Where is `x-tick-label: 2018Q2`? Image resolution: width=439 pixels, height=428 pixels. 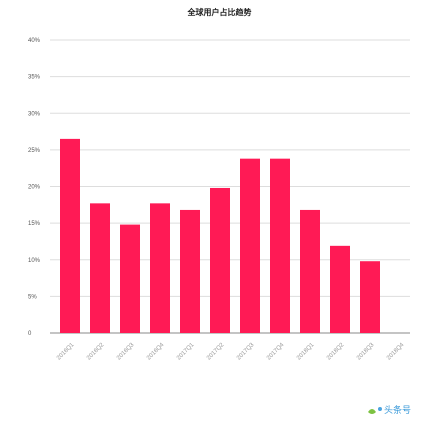 x-tick-label: 2018Q2 is located at coordinates (336, 352).